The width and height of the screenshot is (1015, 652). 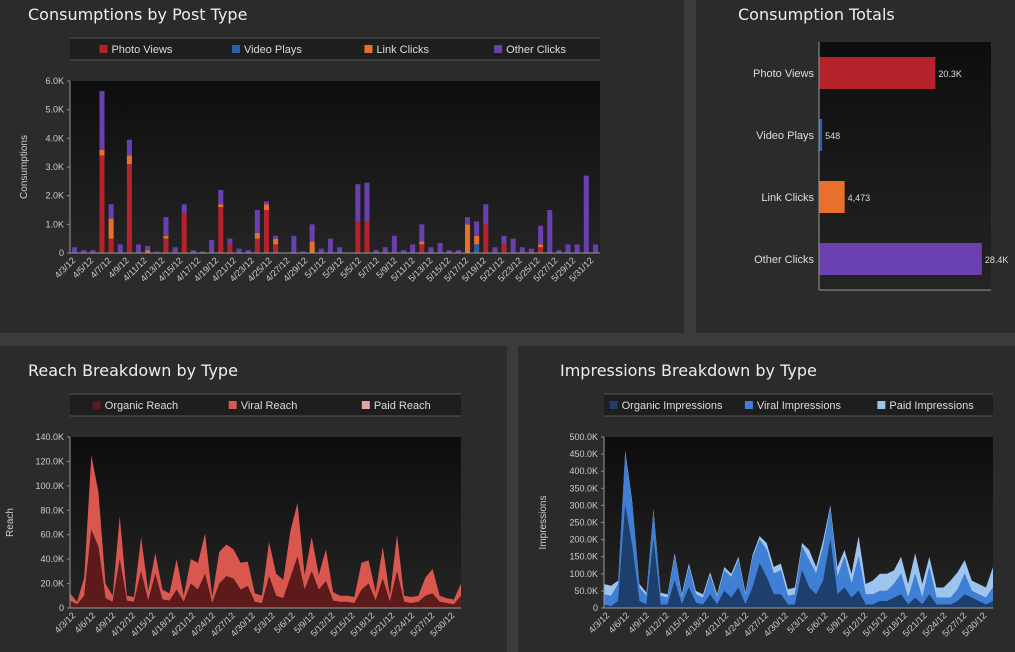 I want to click on y-tick-label: 2.0K, so click(x=54, y=196).